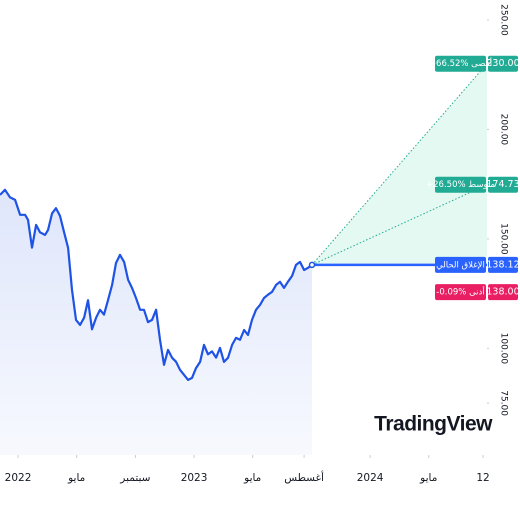  I want to click on x-tick-label: 12, so click(482, 478).